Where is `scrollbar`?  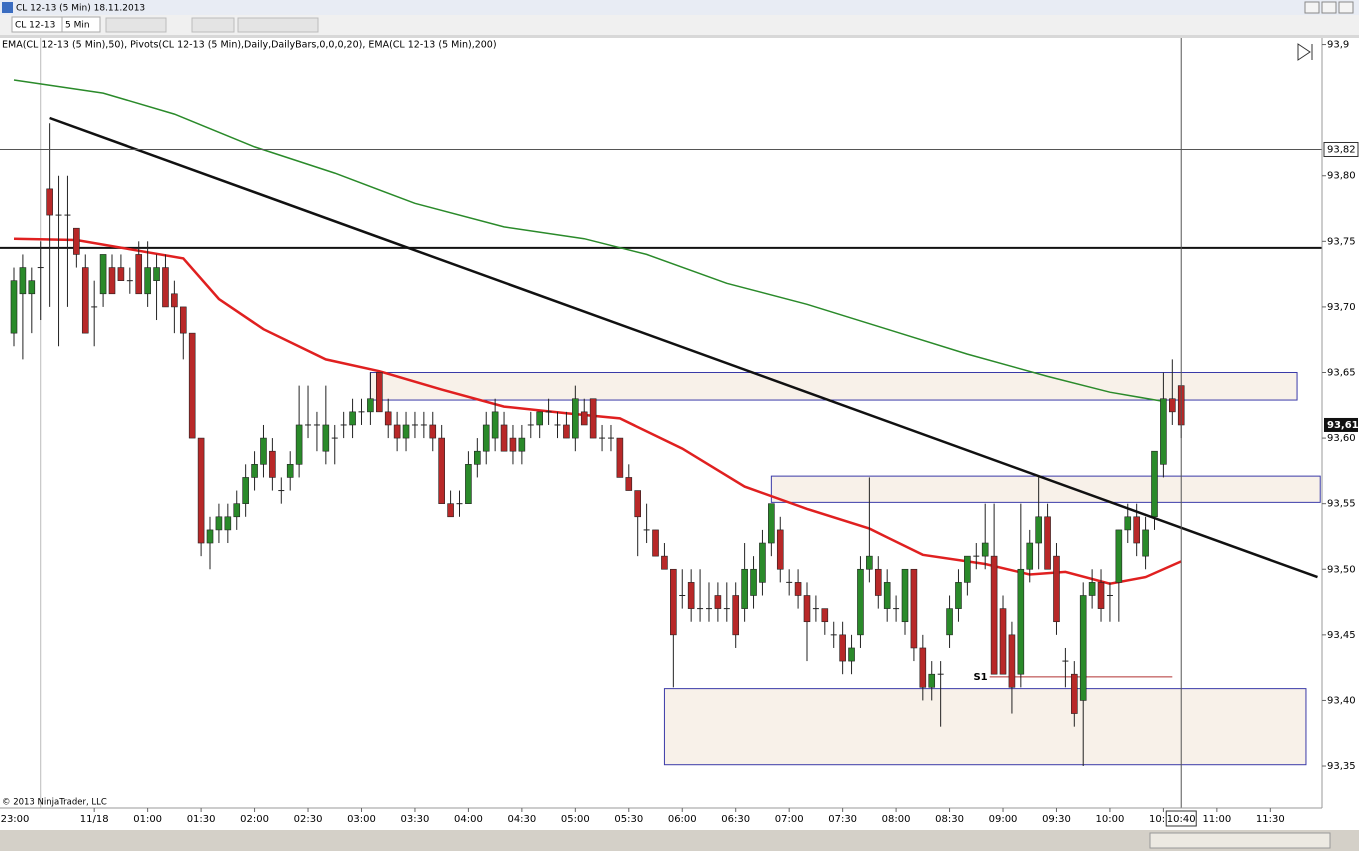 scrollbar is located at coordinates (679, 840).